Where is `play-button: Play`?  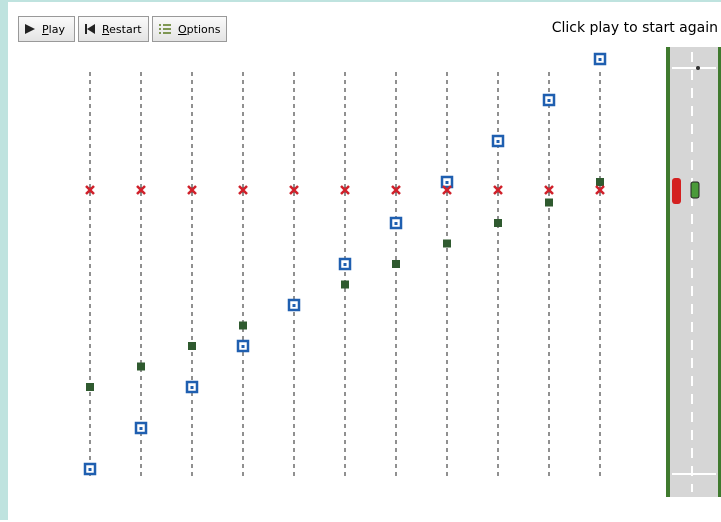 play-button: Play is located at coordinates (46, 29).